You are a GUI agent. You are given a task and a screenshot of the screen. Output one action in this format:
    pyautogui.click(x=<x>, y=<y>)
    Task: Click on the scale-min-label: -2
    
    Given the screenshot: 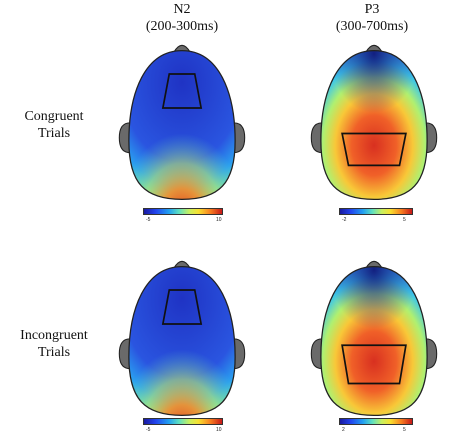 What is the action you would take?
    pyautogui.click(x=344, y=220)
    